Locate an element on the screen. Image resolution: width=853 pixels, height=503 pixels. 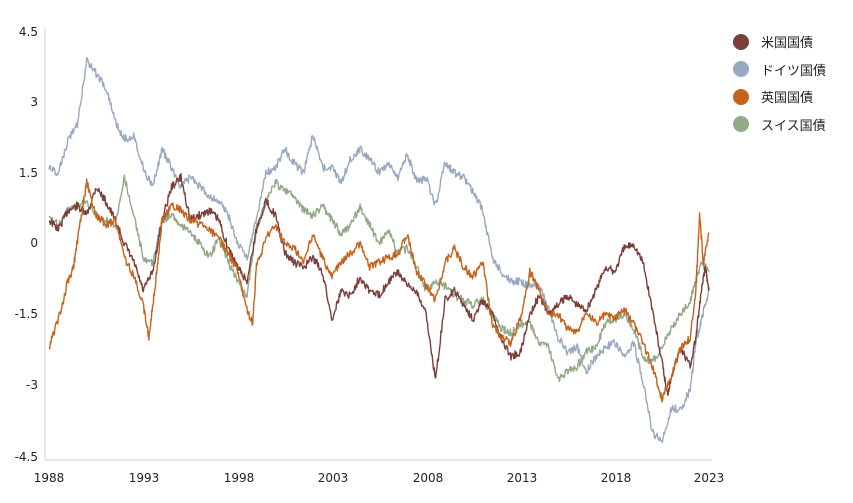
x-tick-label: 2008 is located at coordinates (428, 478).